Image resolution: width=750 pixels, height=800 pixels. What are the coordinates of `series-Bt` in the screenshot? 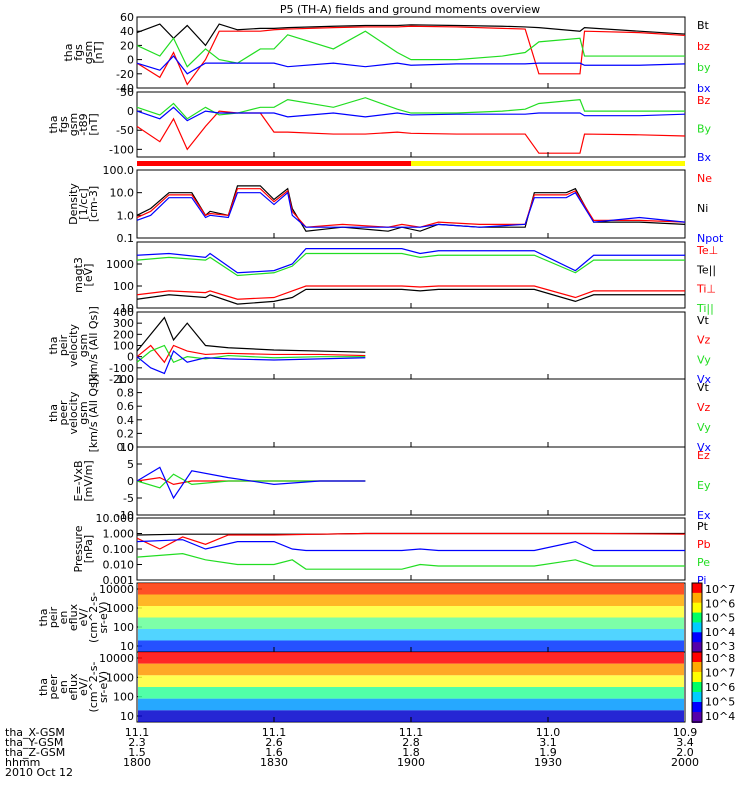 It's located at (411, 35).